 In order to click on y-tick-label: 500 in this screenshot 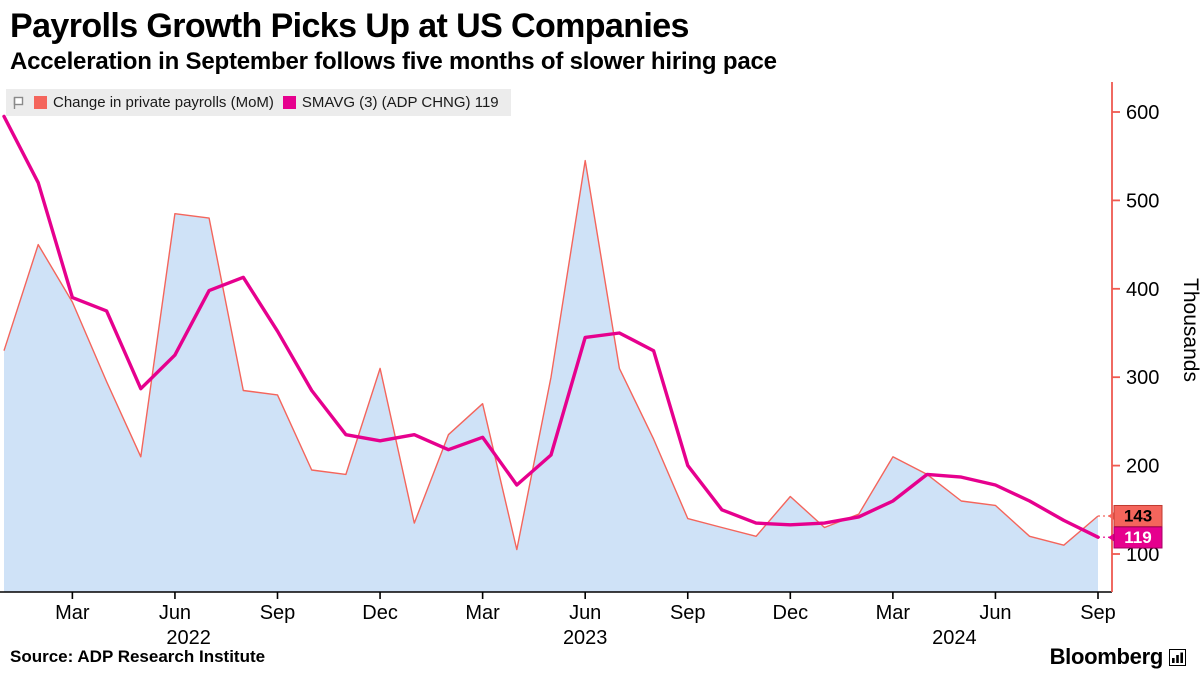, I will do `click(1142, 201)`.